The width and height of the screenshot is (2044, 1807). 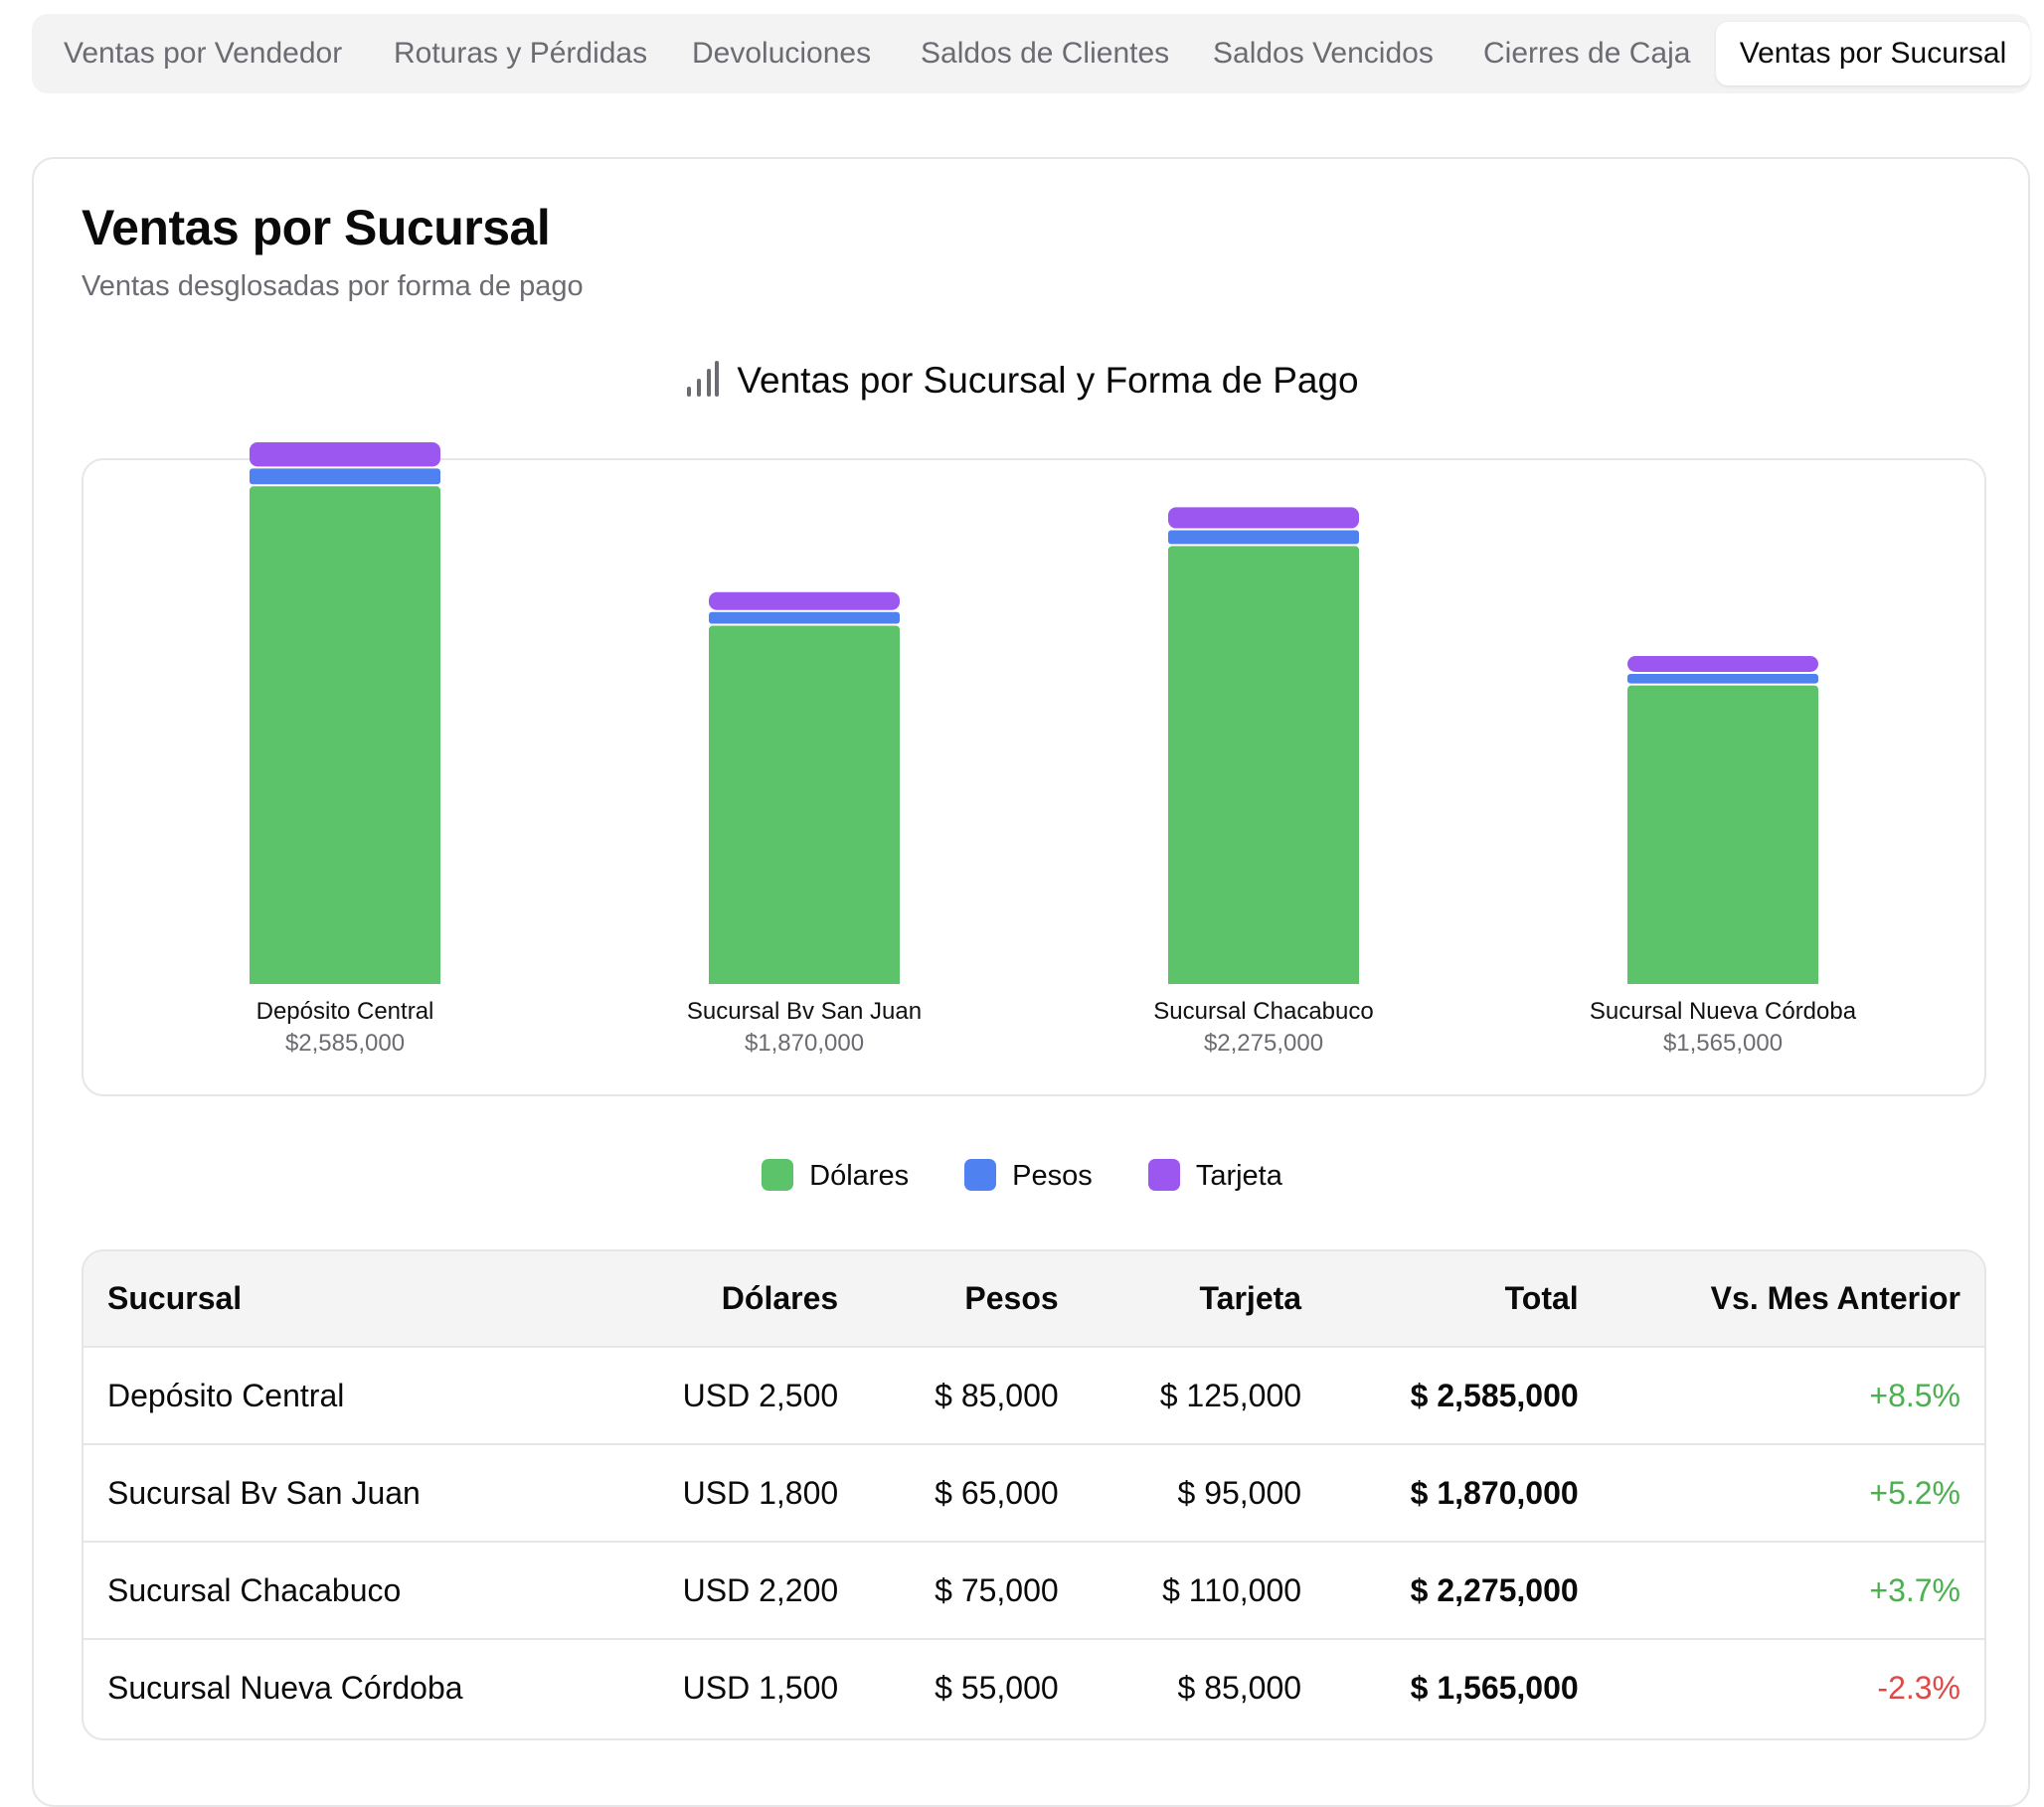 I want to click on cell-total: $ 2,275,000, so click(x=1495, y=1590).